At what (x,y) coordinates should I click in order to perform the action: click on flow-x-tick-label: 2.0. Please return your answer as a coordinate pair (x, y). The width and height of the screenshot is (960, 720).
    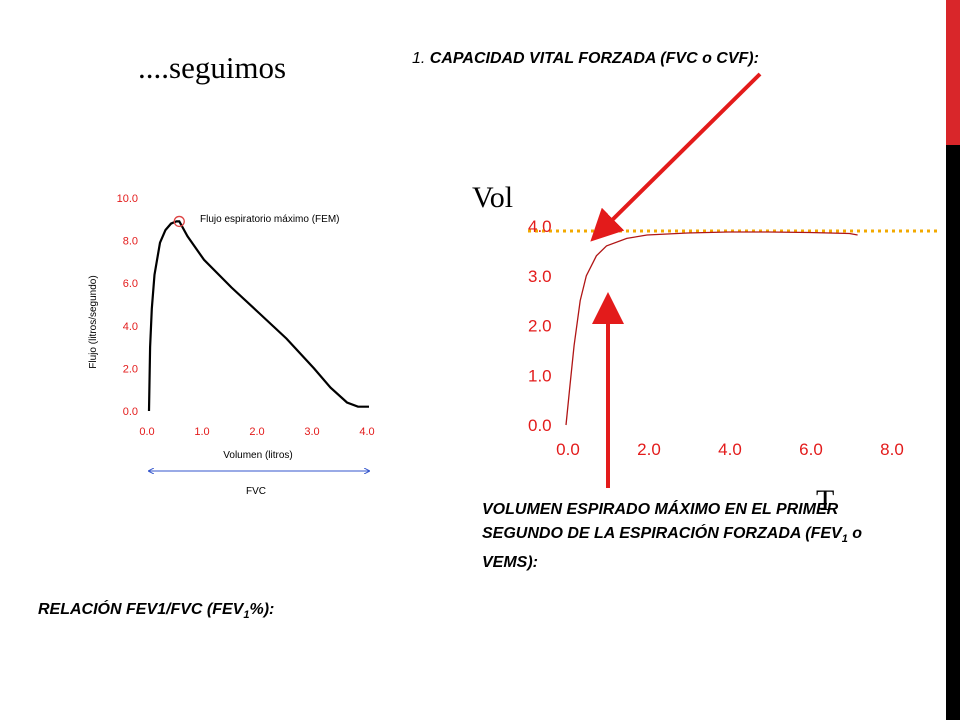
    Looking at the image, I should click on (256, 432).